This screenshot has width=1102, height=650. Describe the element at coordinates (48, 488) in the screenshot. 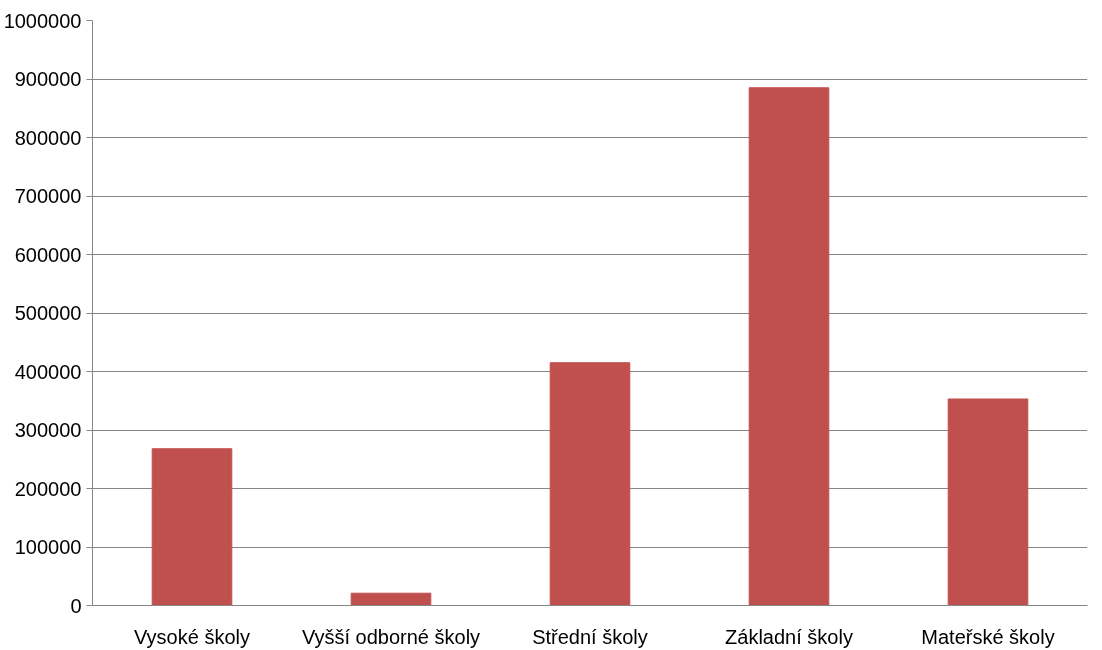

I see `y-tick-label: 200000` at that location.